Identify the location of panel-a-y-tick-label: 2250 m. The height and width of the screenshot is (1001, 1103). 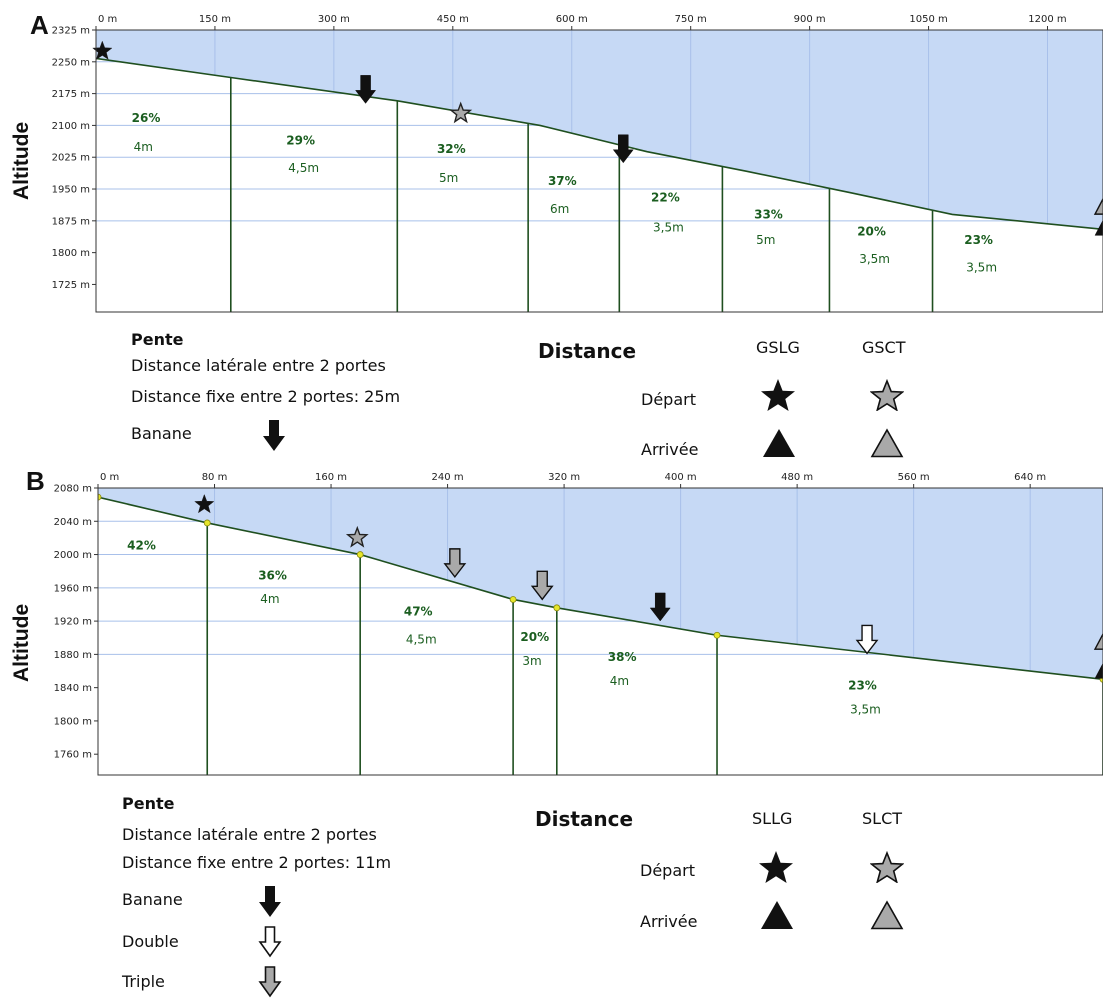
(71, 62).